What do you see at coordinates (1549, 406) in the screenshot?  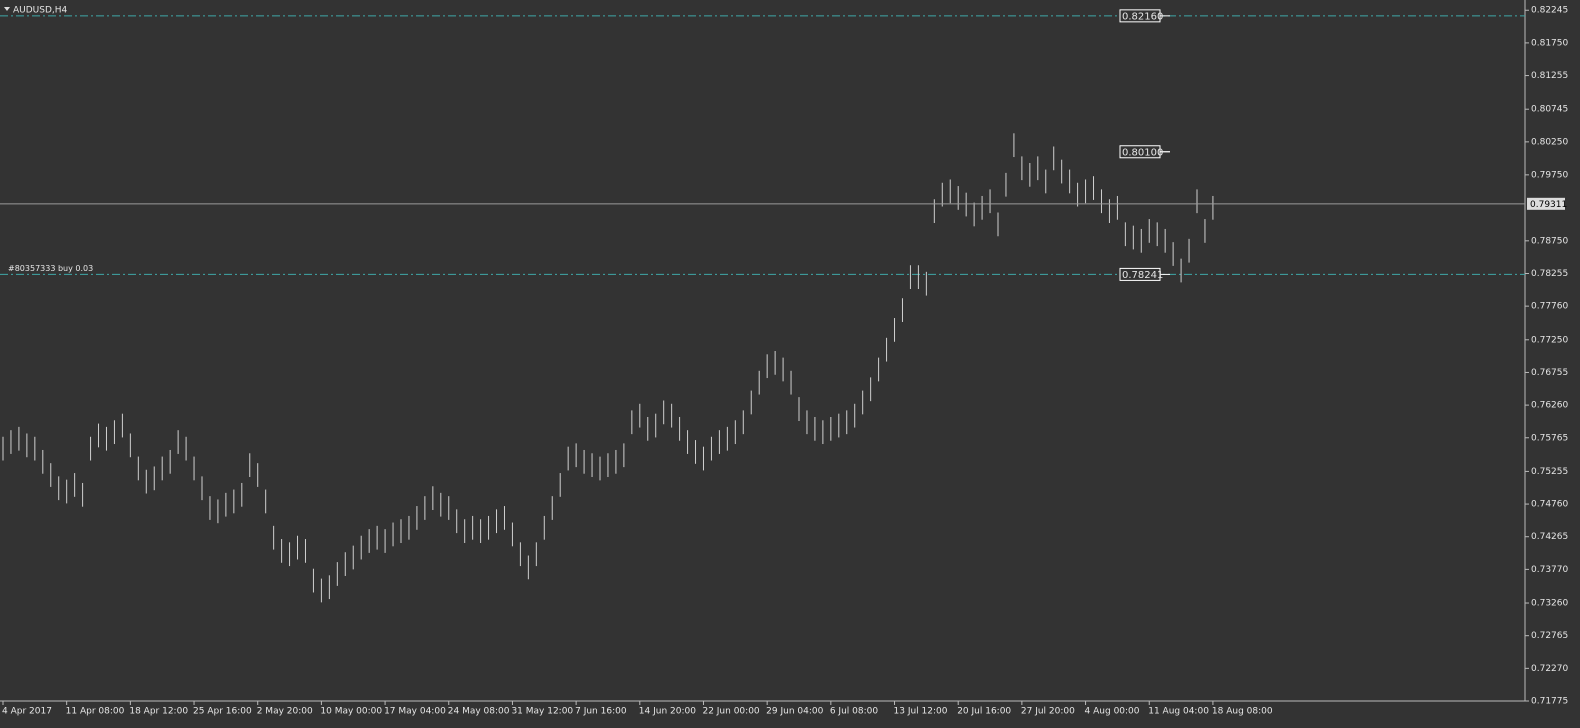 I see `y-tick-label: 0.76260` at bounding box center [1549, 406].